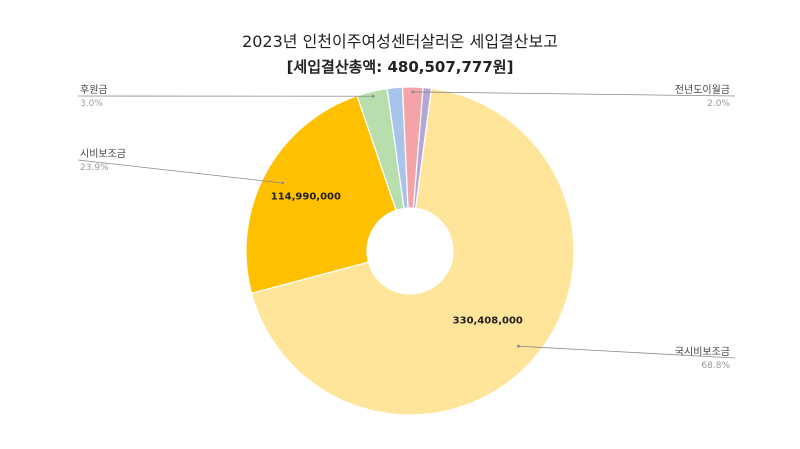  Describe the element at coordinates (574, 94) in the screenshot. I see `leader-line-전년도이월금` at that location.